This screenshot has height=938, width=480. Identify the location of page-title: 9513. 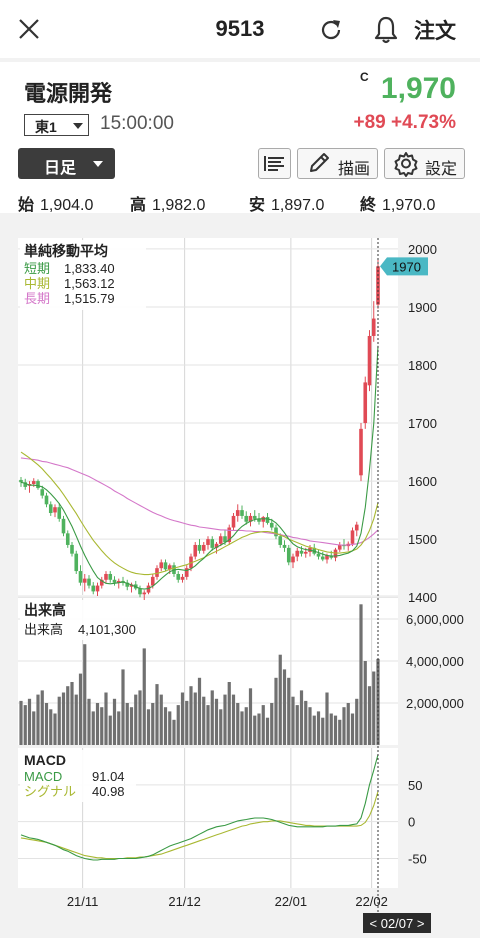
(240, 28).